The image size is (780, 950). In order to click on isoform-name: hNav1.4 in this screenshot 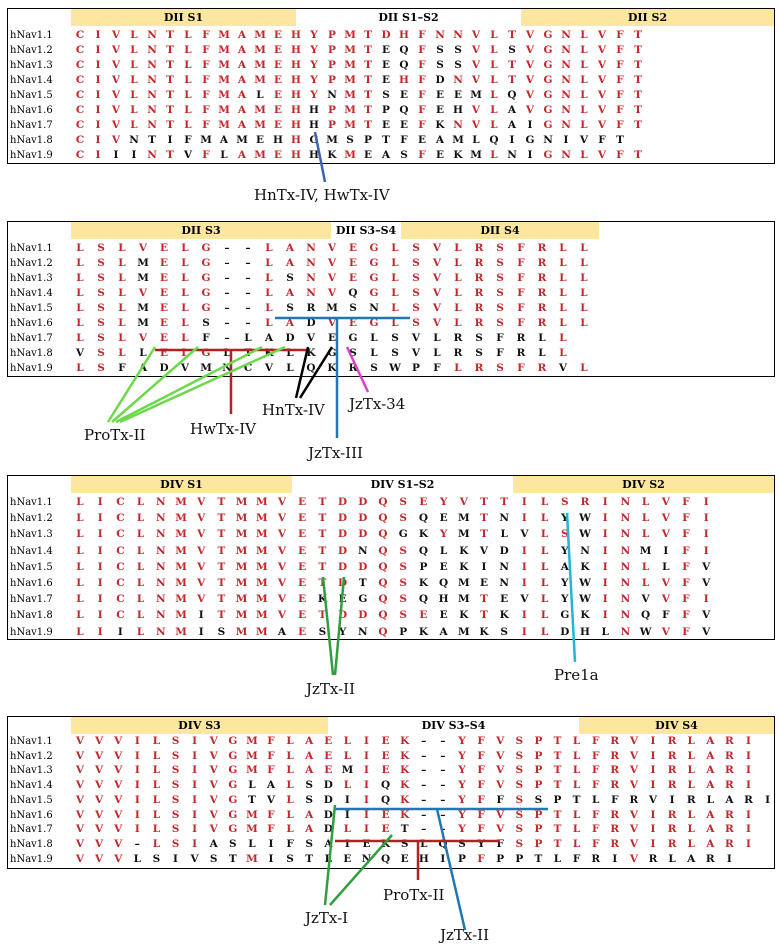, I will do `click(31, 80)`.